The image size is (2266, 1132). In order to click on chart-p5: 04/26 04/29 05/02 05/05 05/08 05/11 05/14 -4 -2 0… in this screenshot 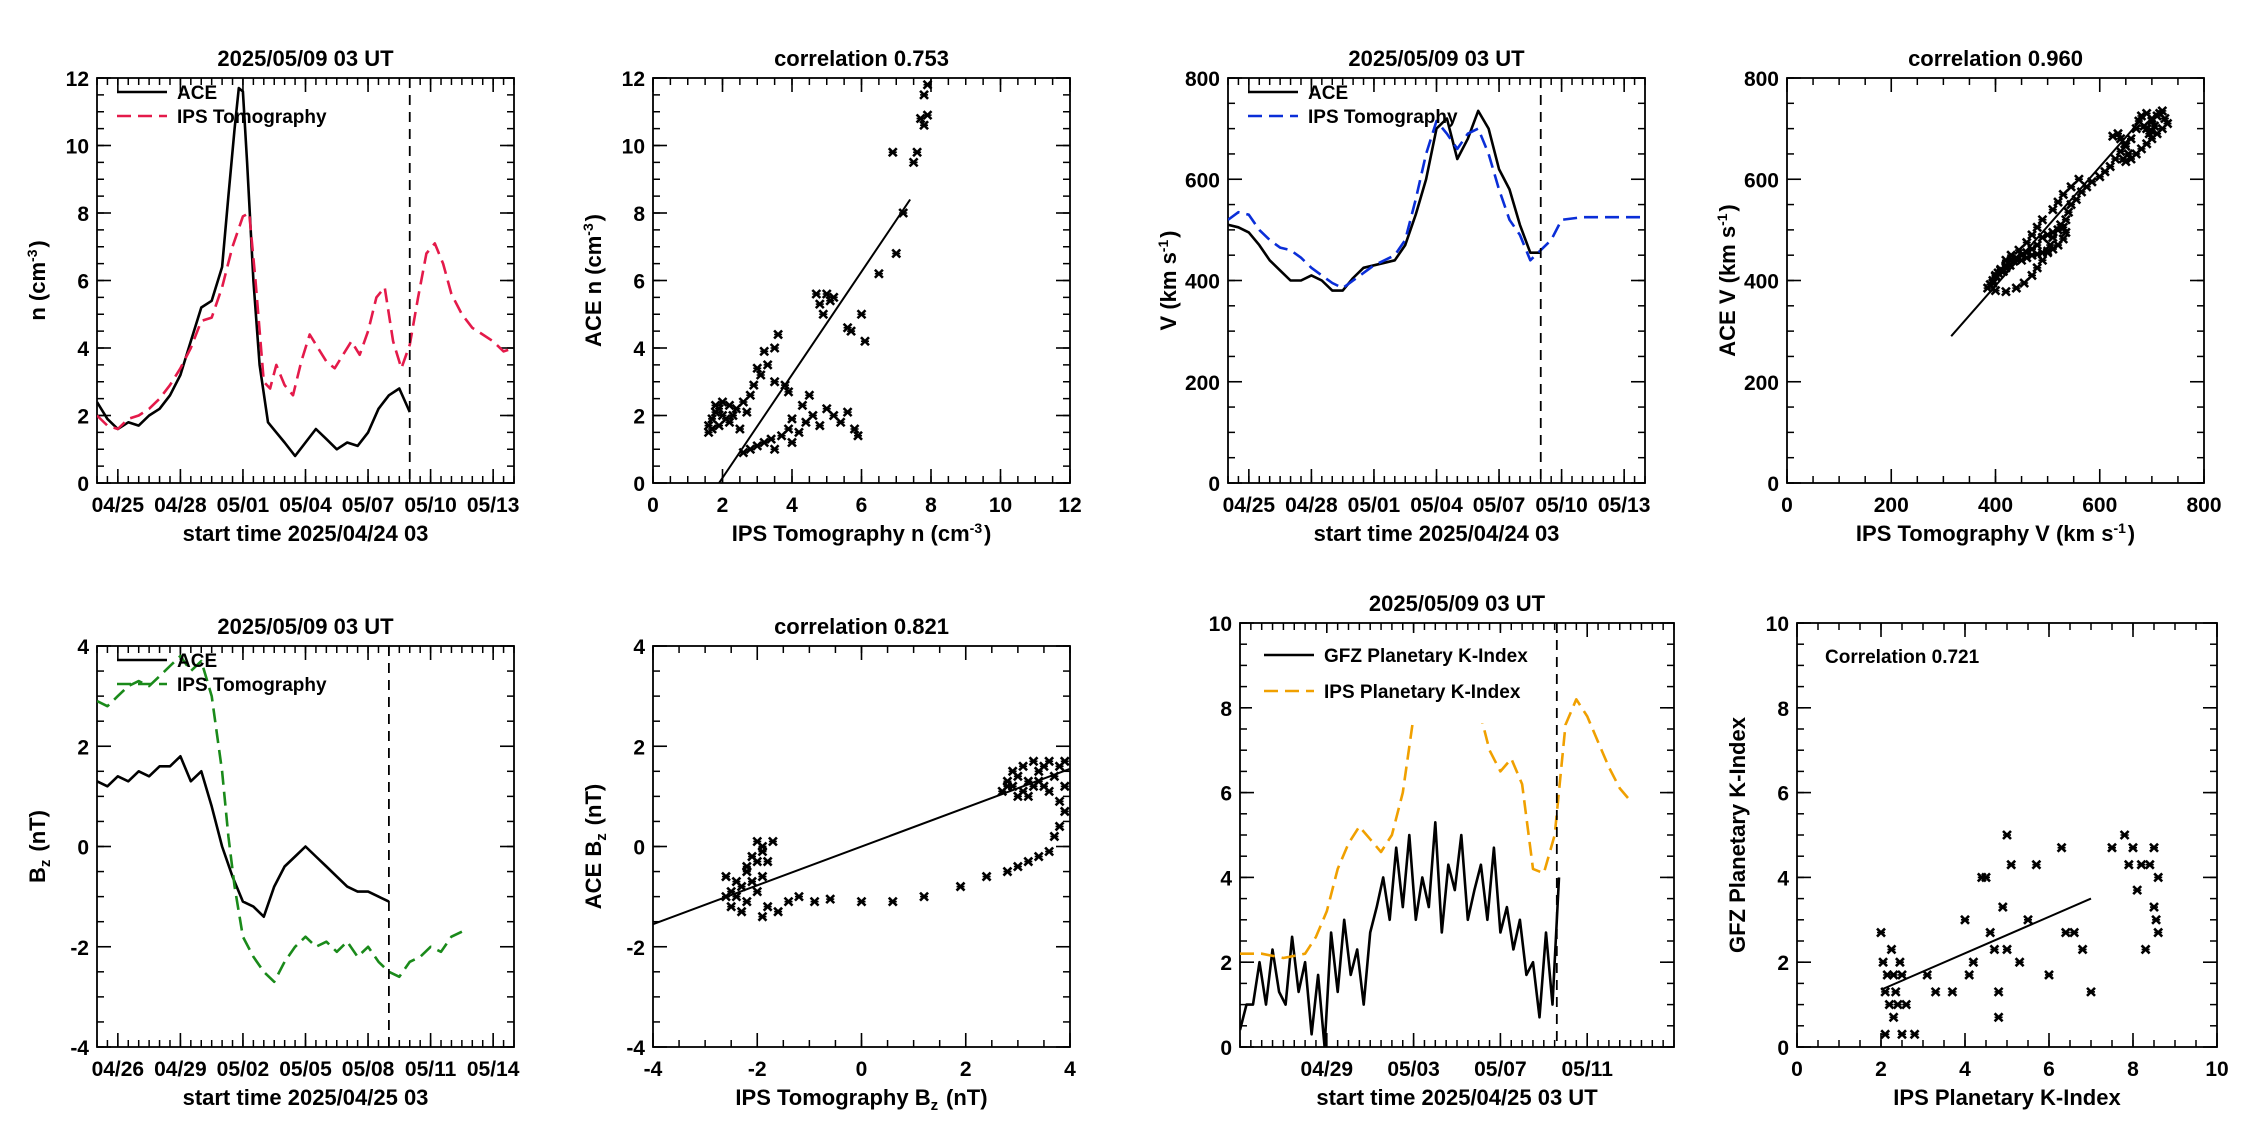, I will do `click(272, 862)`.